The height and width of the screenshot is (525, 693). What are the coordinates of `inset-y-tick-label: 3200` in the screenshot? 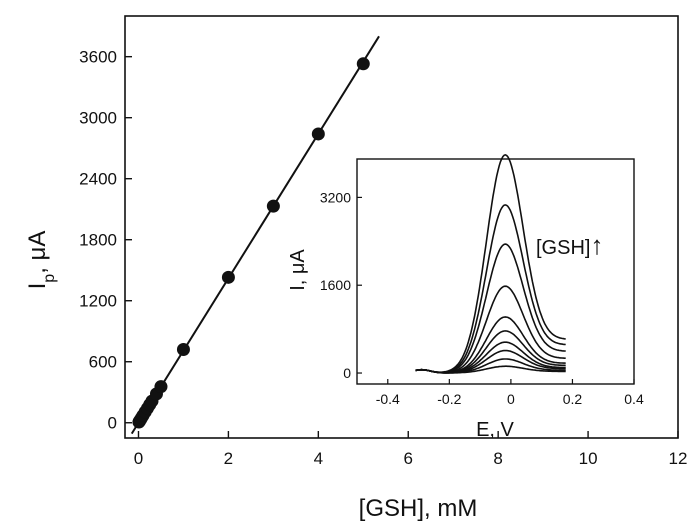 It's located at (335, 197).